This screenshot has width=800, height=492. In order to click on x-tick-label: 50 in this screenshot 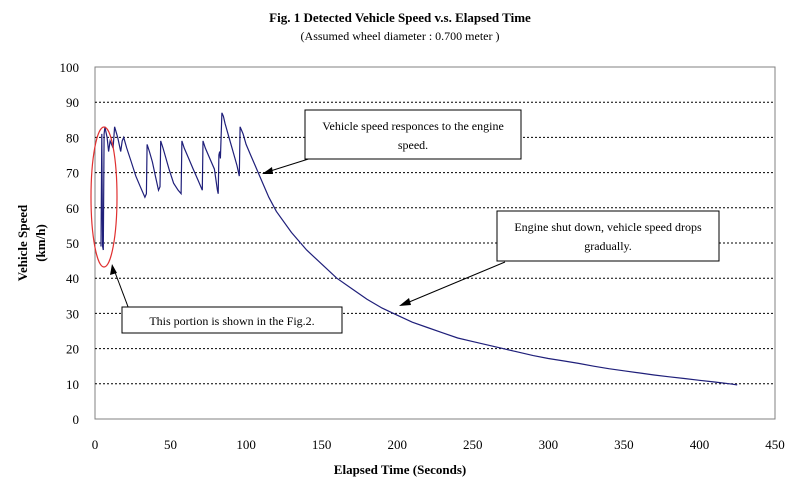, I will do `click(170, 444)`.